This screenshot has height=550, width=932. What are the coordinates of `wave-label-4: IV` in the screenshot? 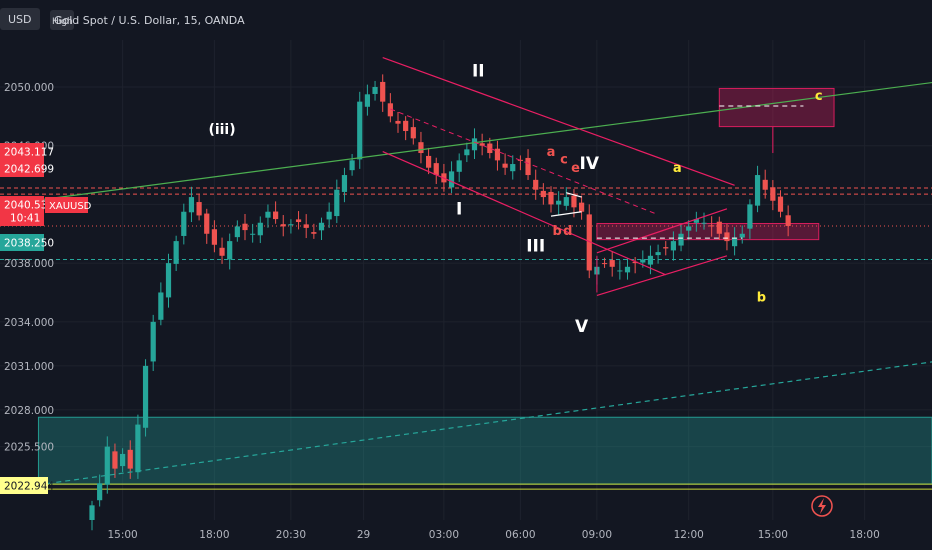 It's located at (590, 164).